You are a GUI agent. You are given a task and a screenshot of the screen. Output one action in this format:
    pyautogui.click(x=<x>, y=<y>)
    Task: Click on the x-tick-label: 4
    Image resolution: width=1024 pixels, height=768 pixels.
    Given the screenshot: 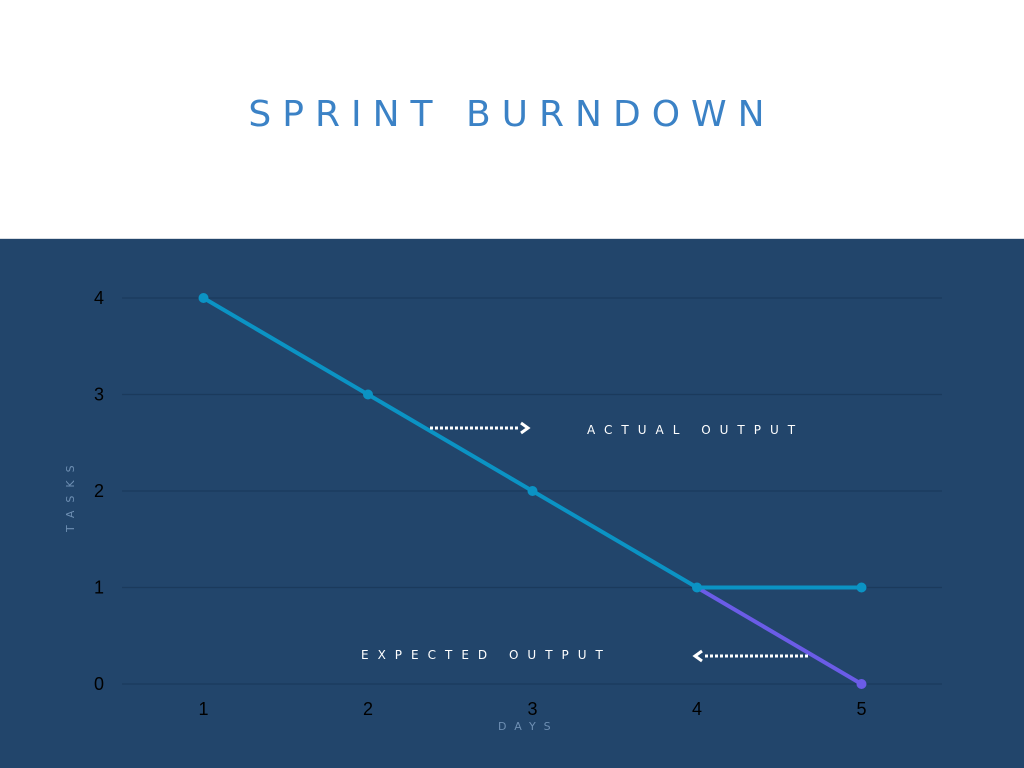 What is the action you would take?
    pyautogui.click(x=697, y=709)
    